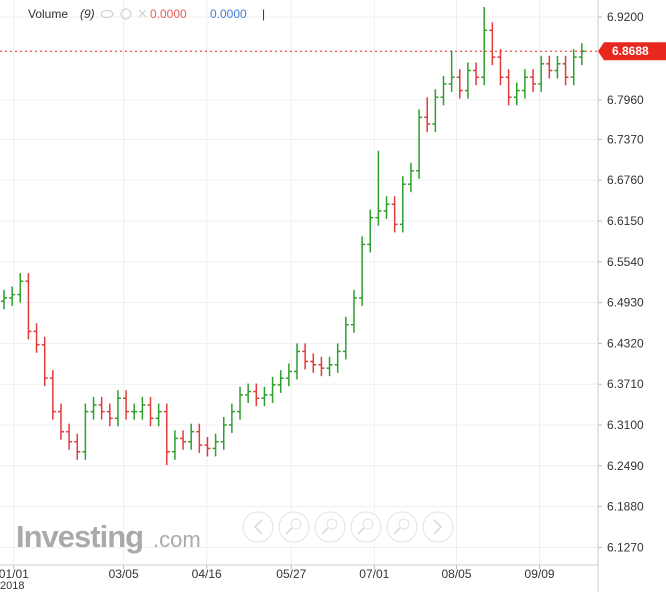 The height and width of the screenshot is (597, 666). Describe the element at coordinates (625, 343) in the screenshot. I see `y-tick-label: 6.4320` at that location.